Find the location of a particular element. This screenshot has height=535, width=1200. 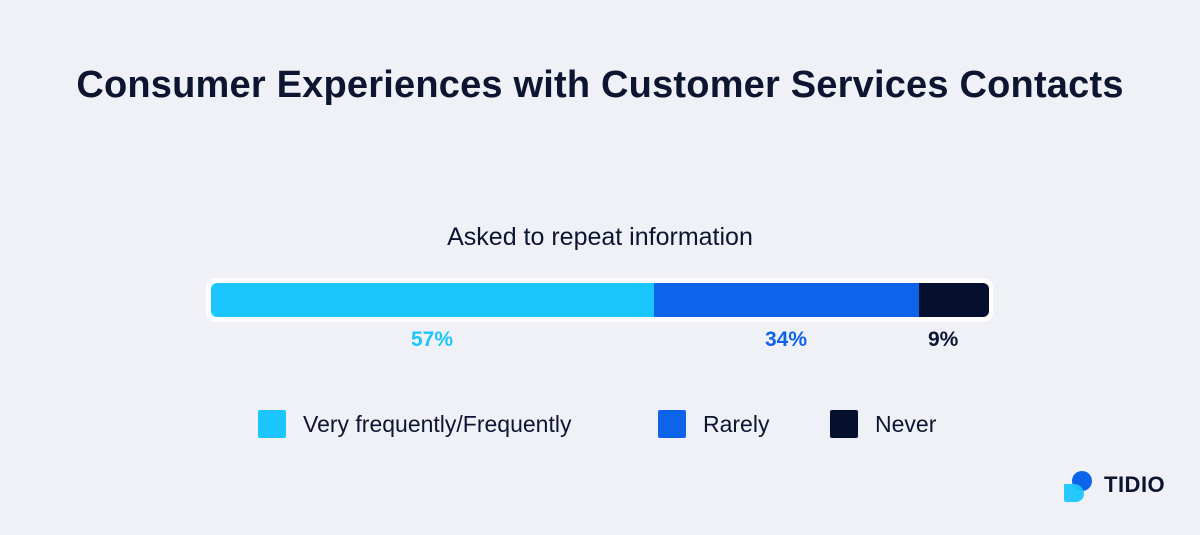

legend-label: Very frequently/Frequently is located at coordinates (437, 423).